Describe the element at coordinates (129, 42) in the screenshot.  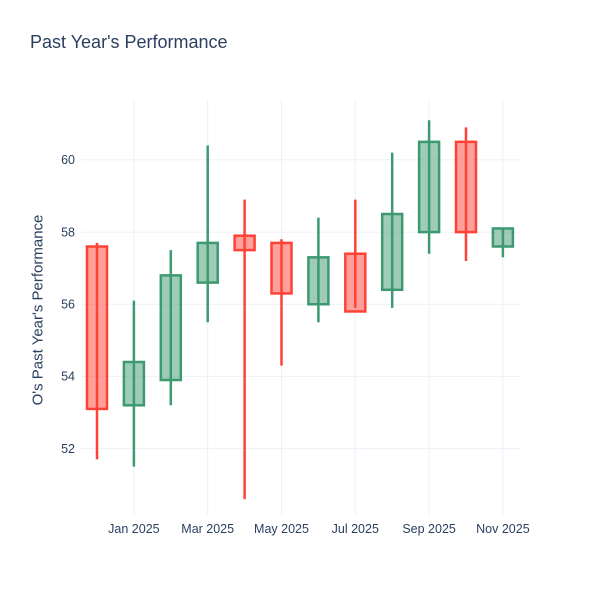
I see `chart-title: Past Year's Performance` at that location.